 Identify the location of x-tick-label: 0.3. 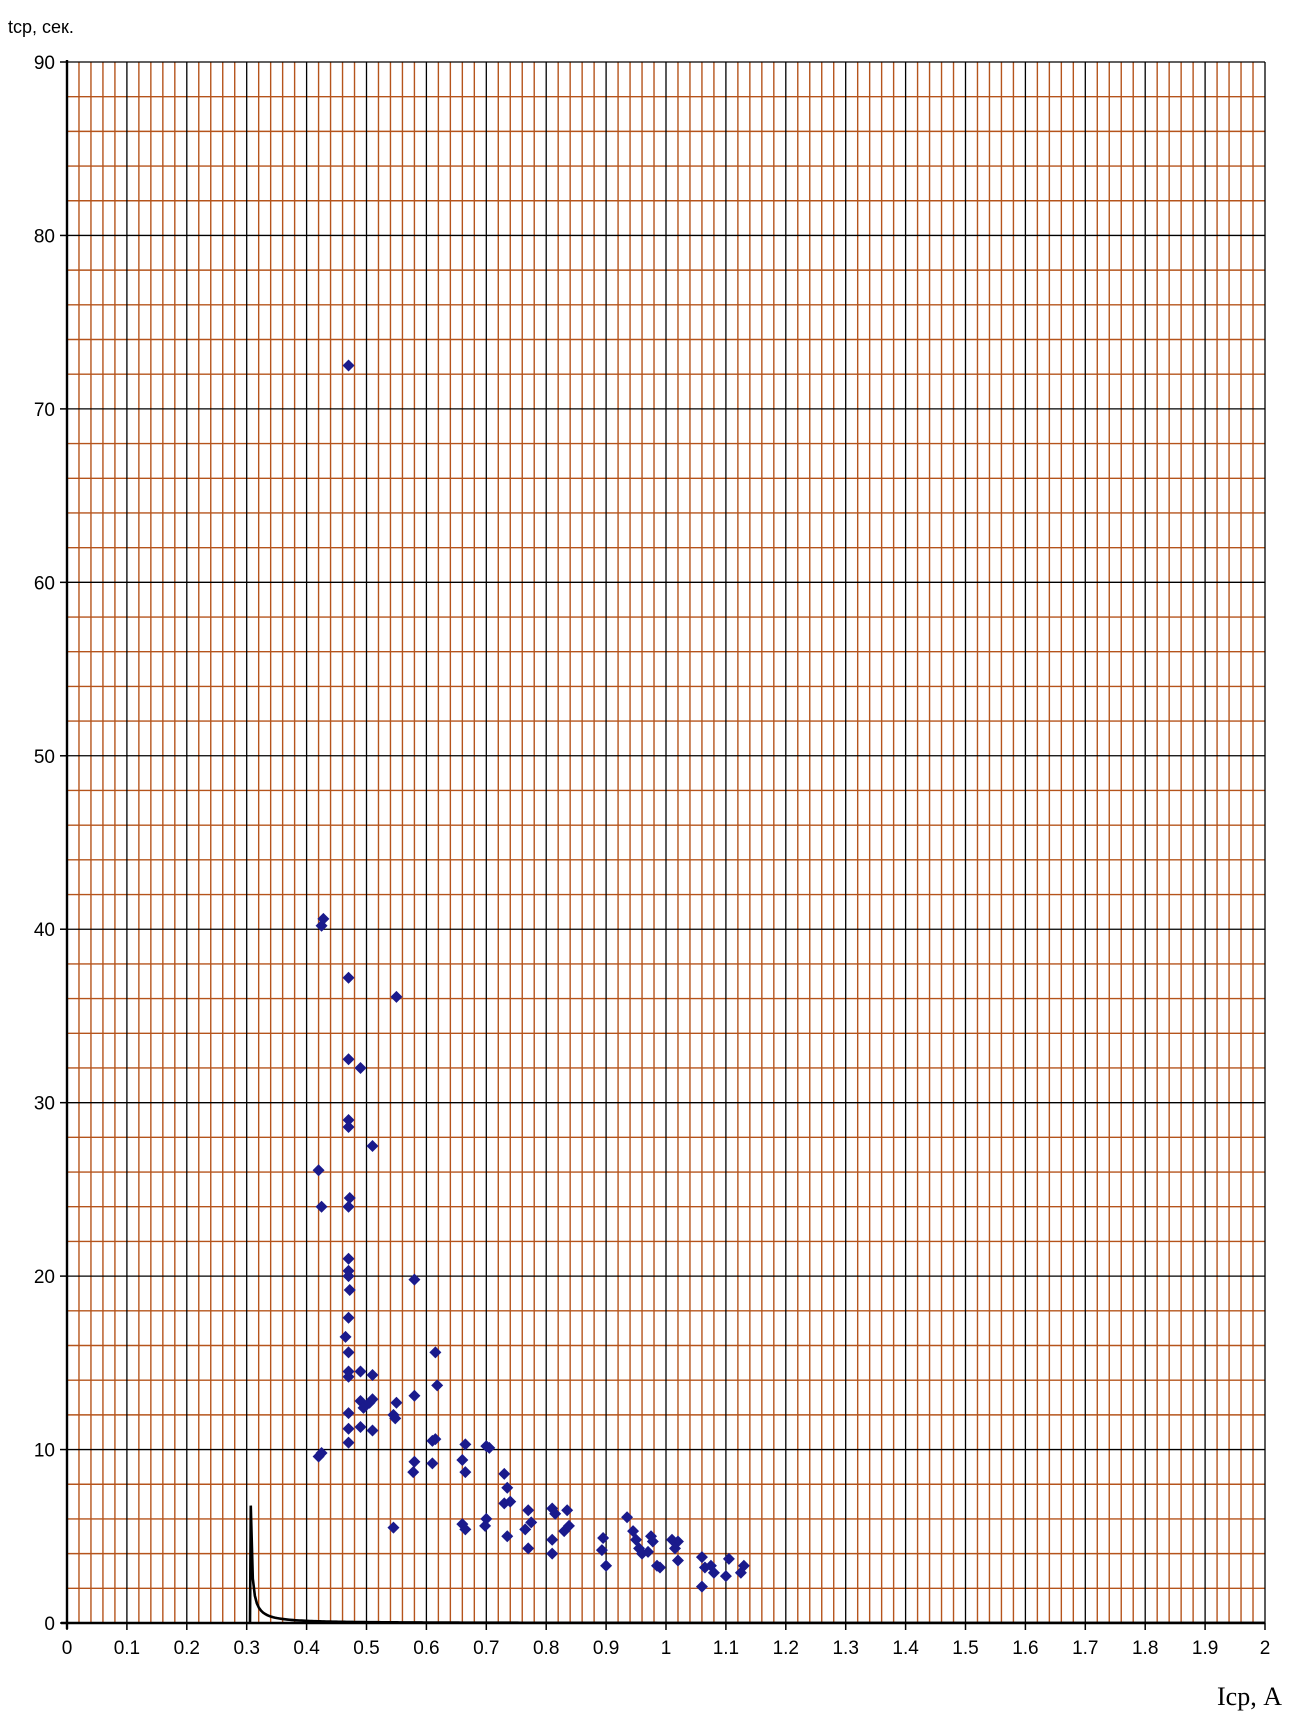
(246, 1648).